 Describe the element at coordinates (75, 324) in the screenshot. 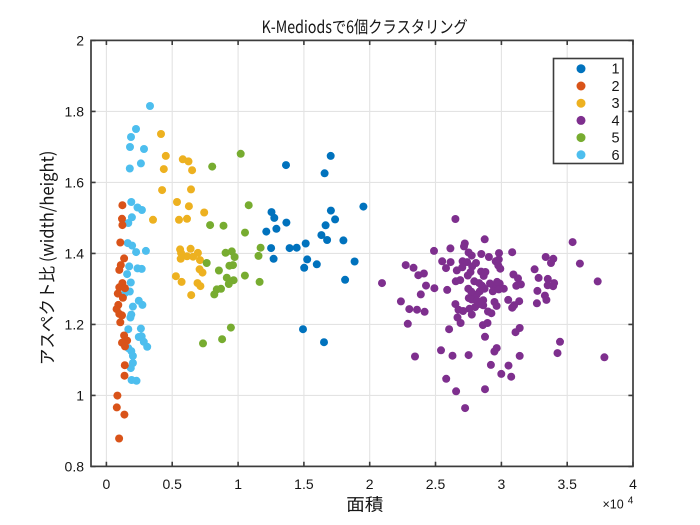

I see `svg-text: 1.2` at that location.